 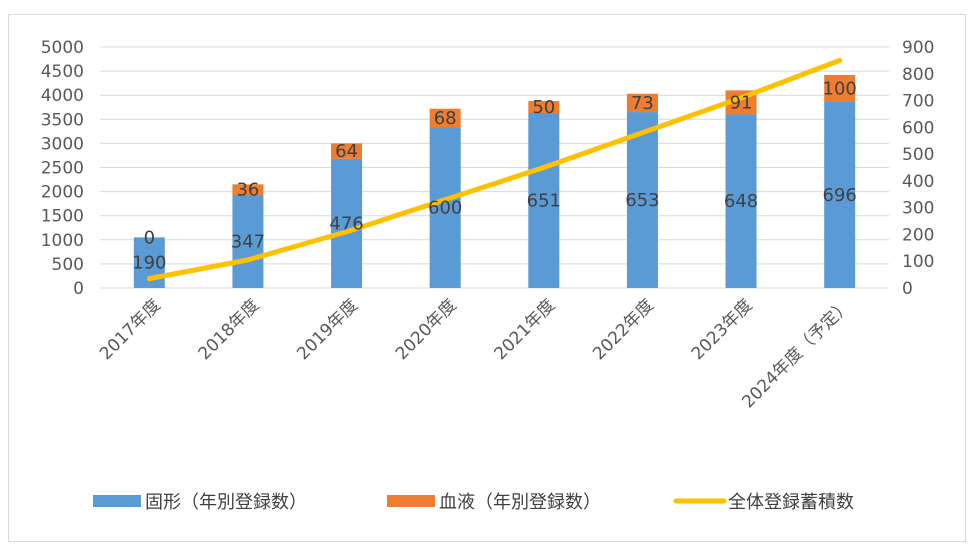 What do you see at coordinates (918, 75) in the screenshot?
I see `right-tick-label: 800` at bounding box center [918, 75].